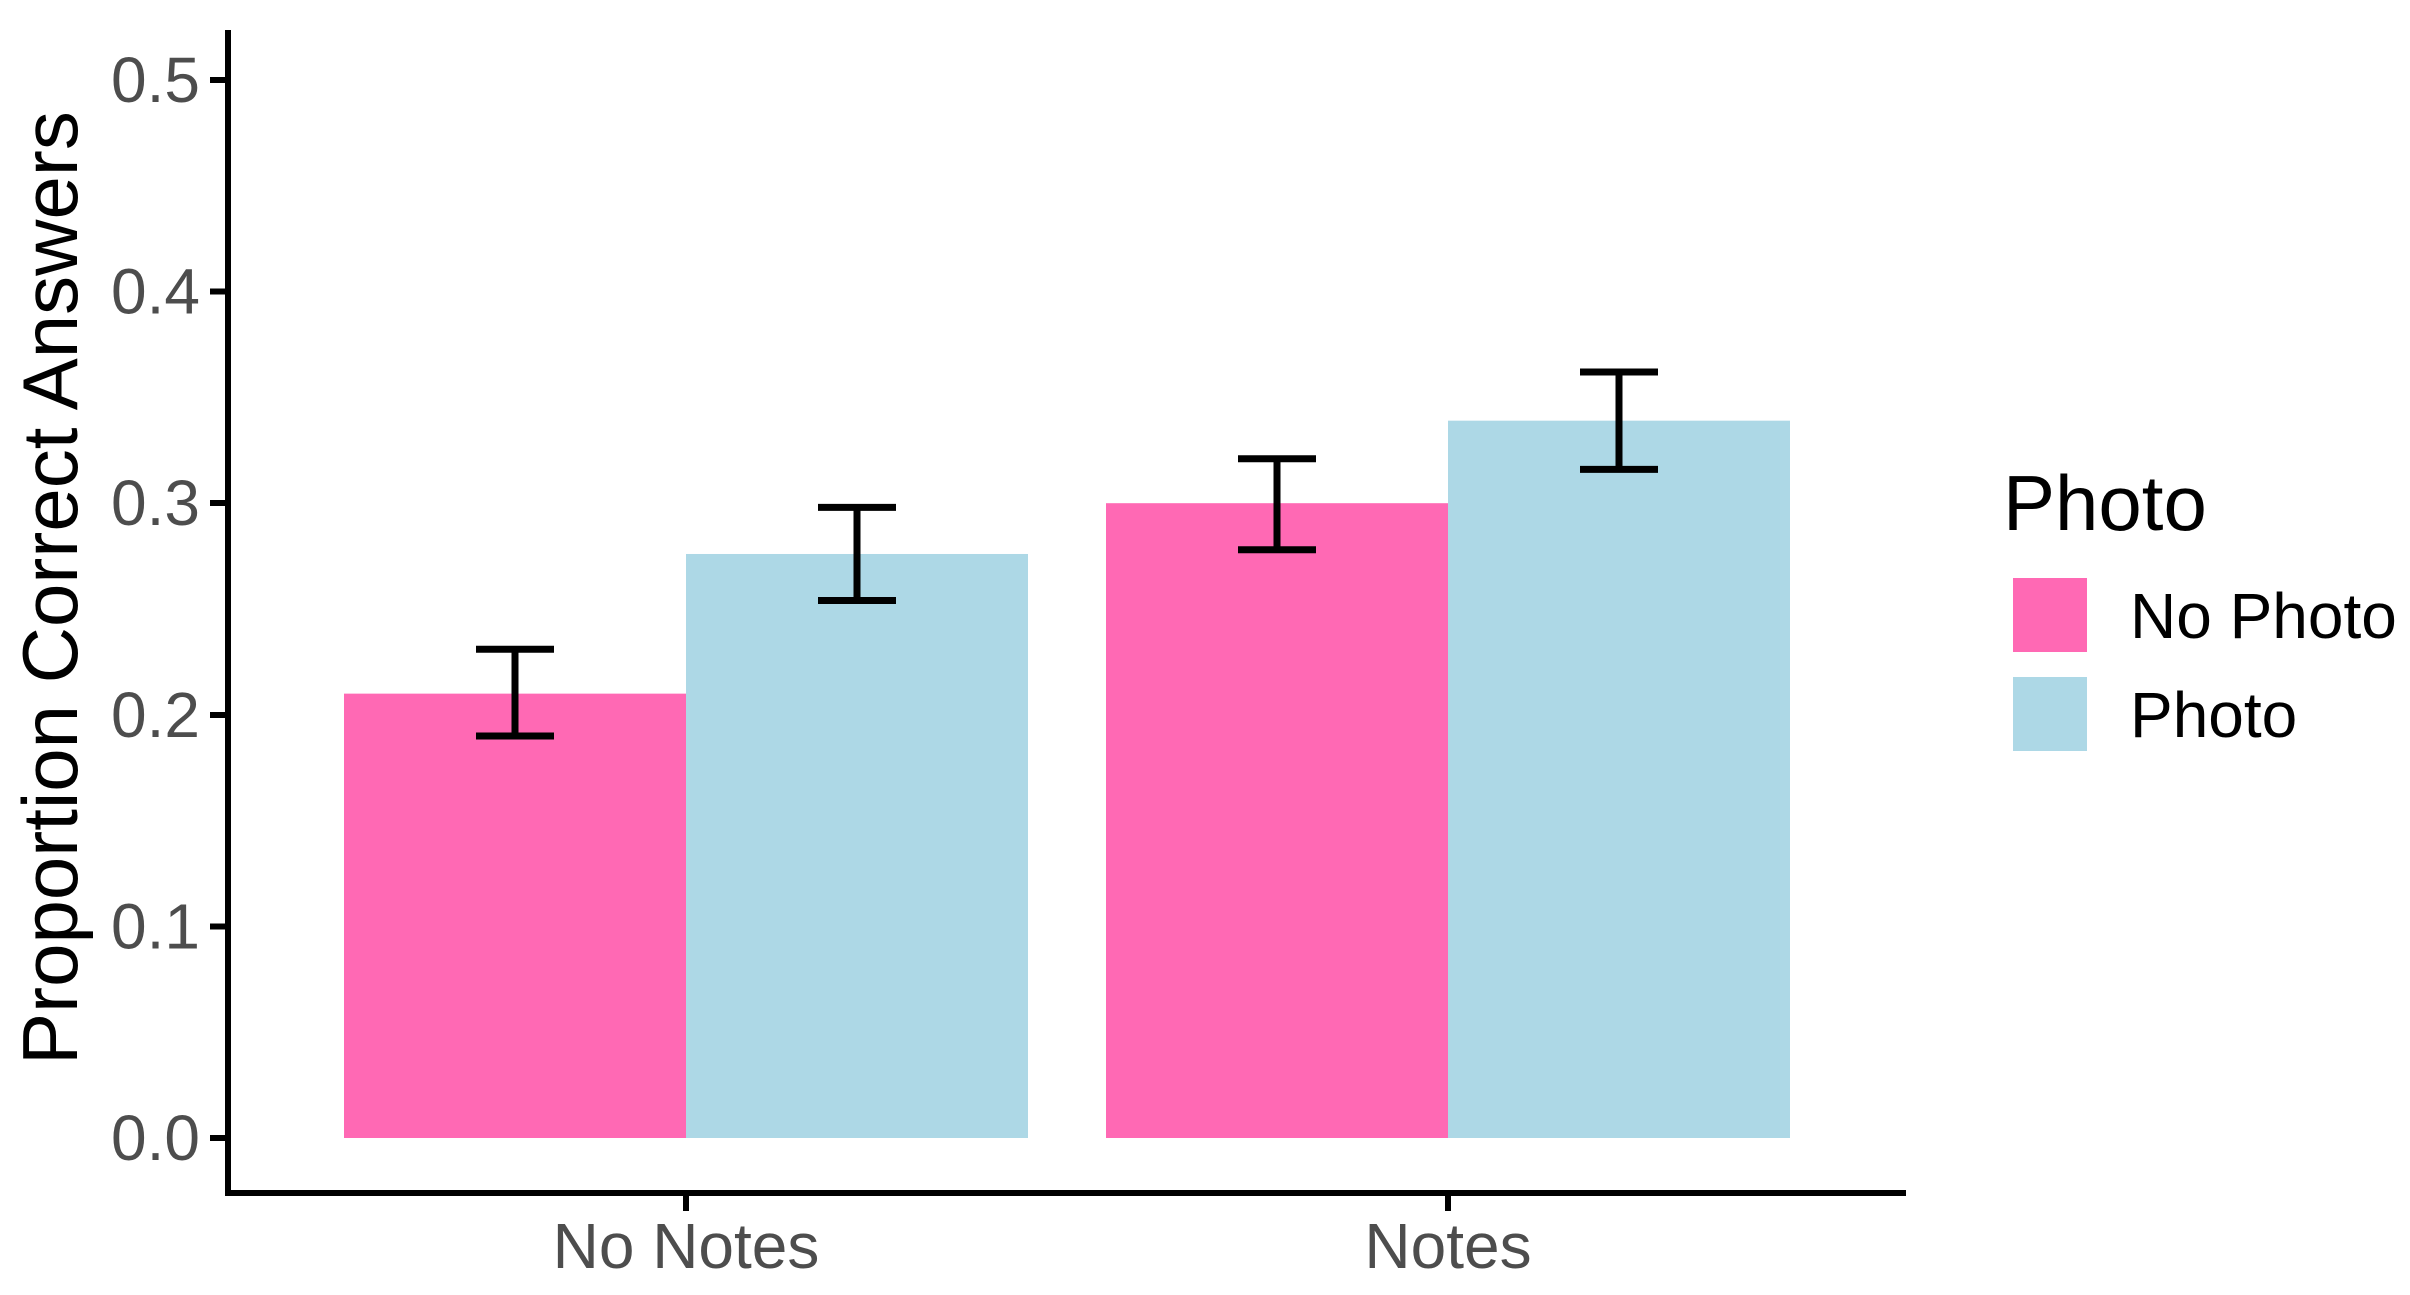 This screenshot has height=1295, width=2410. Describe the element at coordinates (2105, 503) in the screenshot. I see `legend-title: Photo` at that location.